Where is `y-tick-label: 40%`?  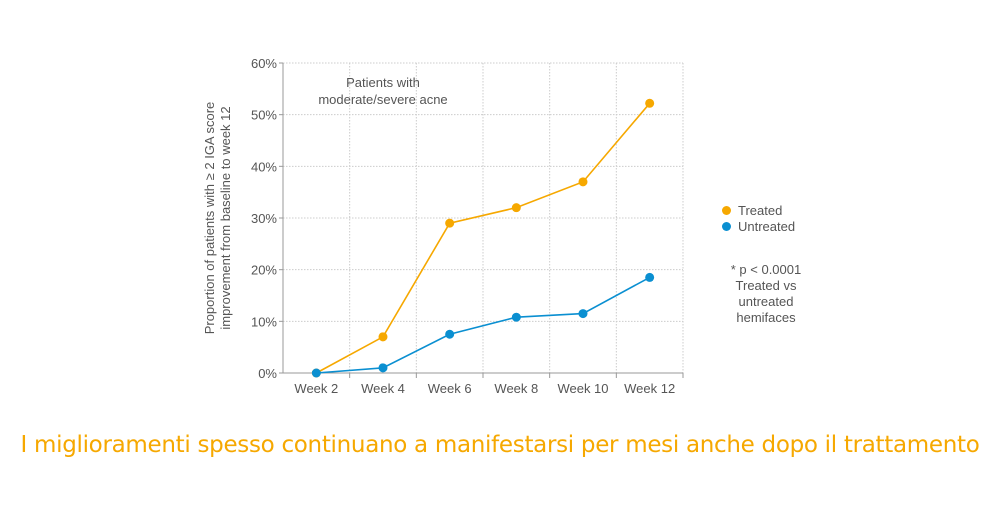 y-tick-label: 40% is located at coordinates (264, 166).